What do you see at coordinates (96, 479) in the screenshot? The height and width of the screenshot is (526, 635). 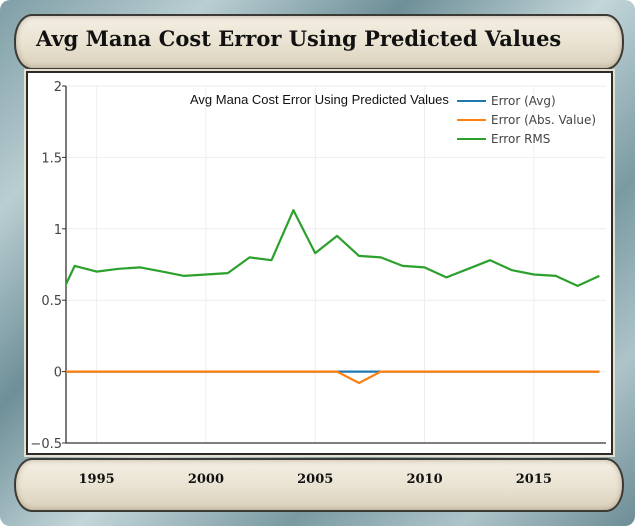 I see `x-tick-label: 1995` at bounding box center [96, 479].